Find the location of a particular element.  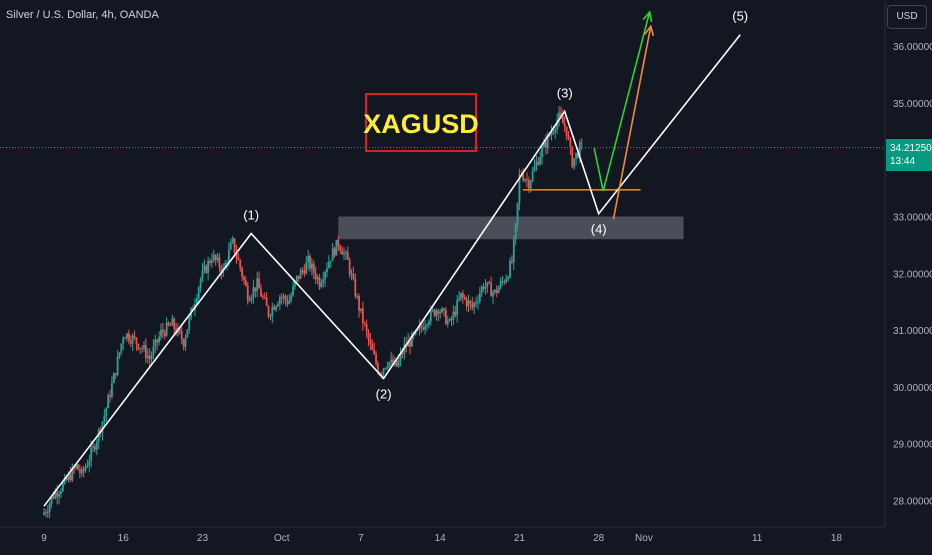

wave-label: (4) is located at coordinates (599, 229).